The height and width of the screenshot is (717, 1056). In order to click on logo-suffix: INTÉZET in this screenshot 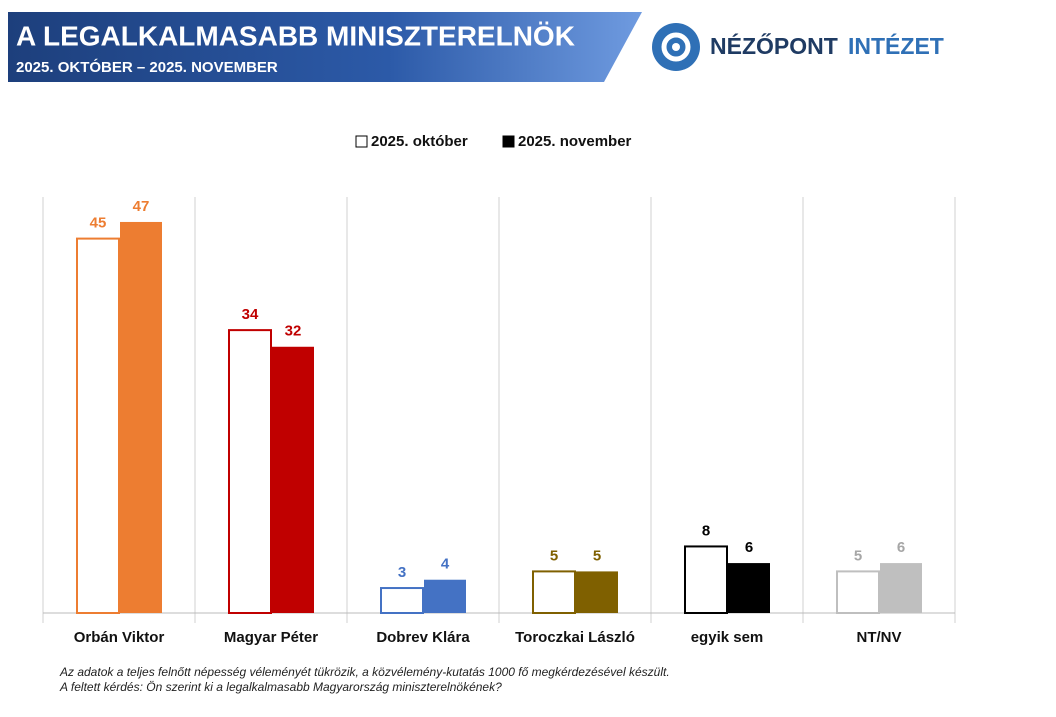, I will do `click(896, 45)`.